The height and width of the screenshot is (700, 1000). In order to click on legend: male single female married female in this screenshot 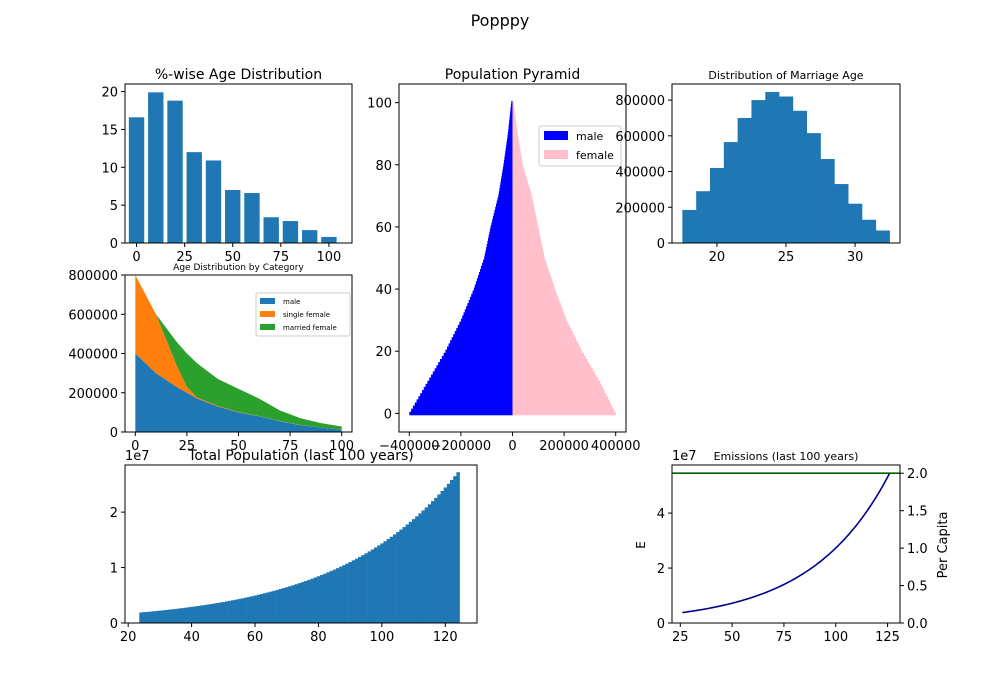, I will do `click(303, 314)`.